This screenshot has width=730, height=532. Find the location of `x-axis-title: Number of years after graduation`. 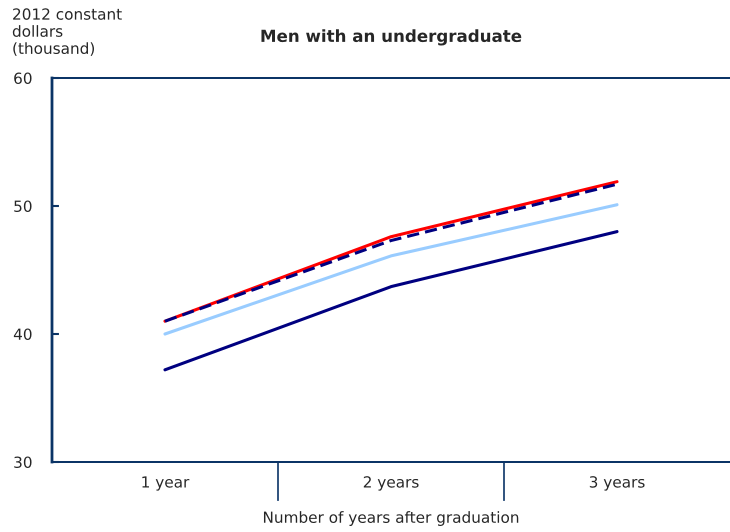

x-axis-title: Number of years after graduation is located at coordinates (391, 518).